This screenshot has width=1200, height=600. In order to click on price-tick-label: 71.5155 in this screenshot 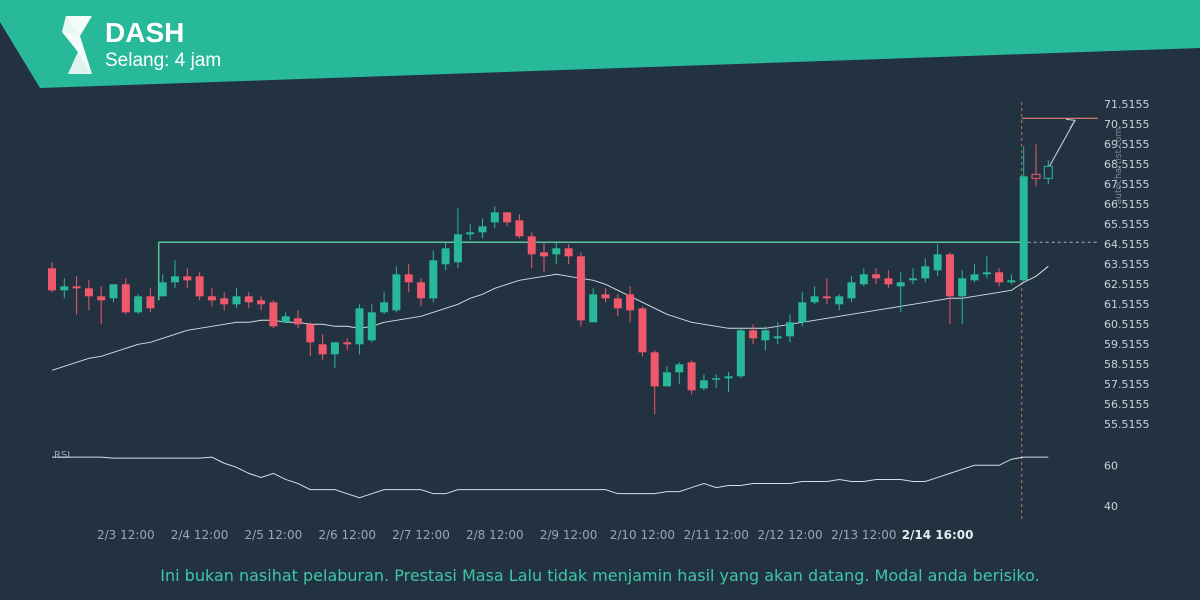, I will do `click(1127, 104)`.